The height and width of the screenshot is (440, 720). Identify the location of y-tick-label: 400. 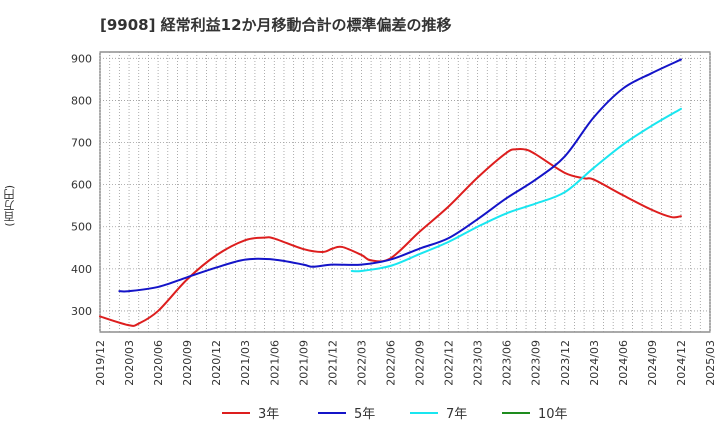
(81, 269).